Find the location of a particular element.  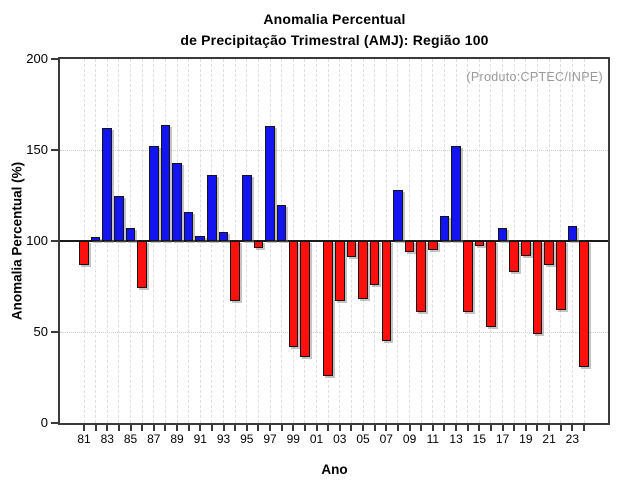

x-tick-label-93: 93 is located at coordinates (223, 439).